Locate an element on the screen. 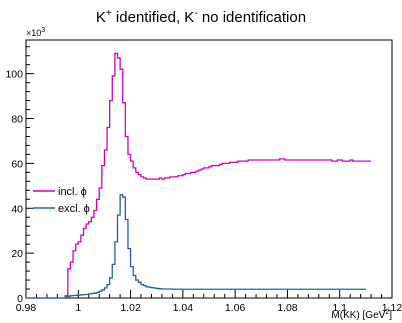  x-tick-label: 1.12 is located at coordinates (392, 308).